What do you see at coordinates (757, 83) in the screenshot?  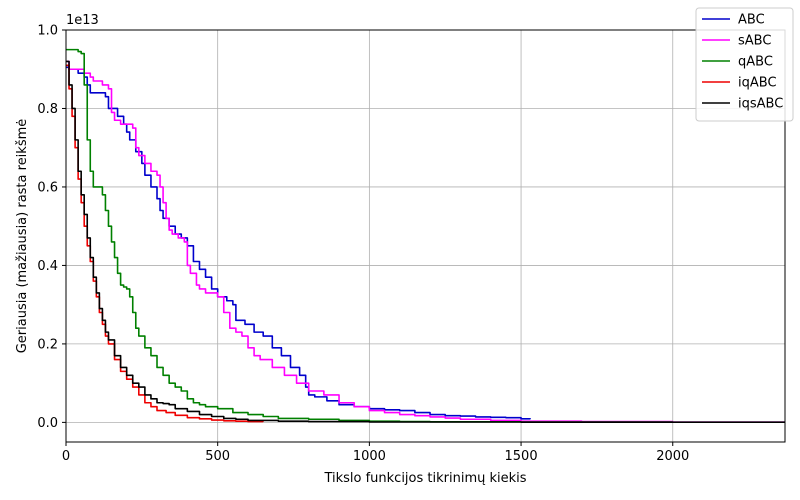 I see `legend-label-iqabc: iqABC` at bounding box center [757, 83].